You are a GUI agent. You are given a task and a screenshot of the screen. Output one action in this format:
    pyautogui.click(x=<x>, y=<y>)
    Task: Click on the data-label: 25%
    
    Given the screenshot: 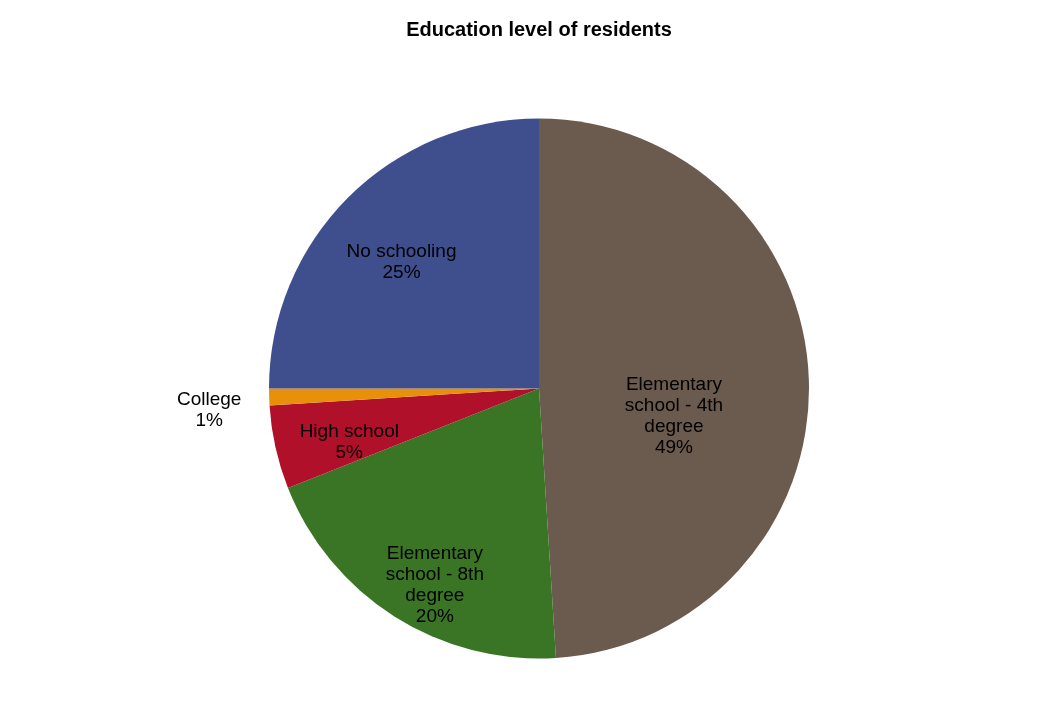 What is the action you would take?
    pyautogui.click(x=401, y=272)
    